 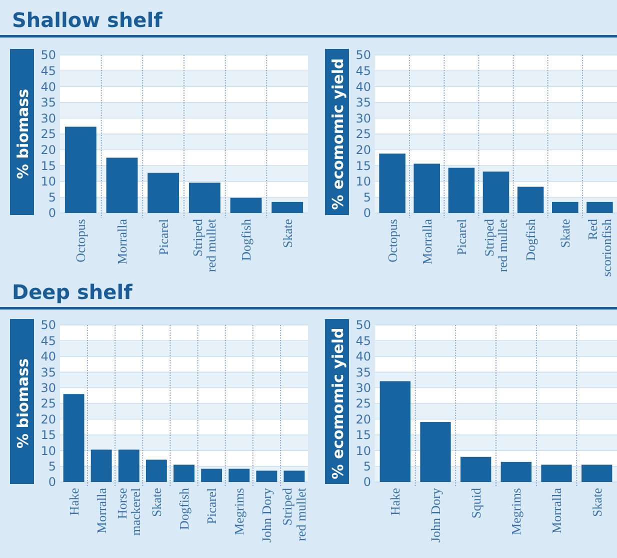 What do you see at coordinates (128, 512) in the screenshot?
I see `x-tick-label: Horse mackerel` at bounding box center [128, 512].